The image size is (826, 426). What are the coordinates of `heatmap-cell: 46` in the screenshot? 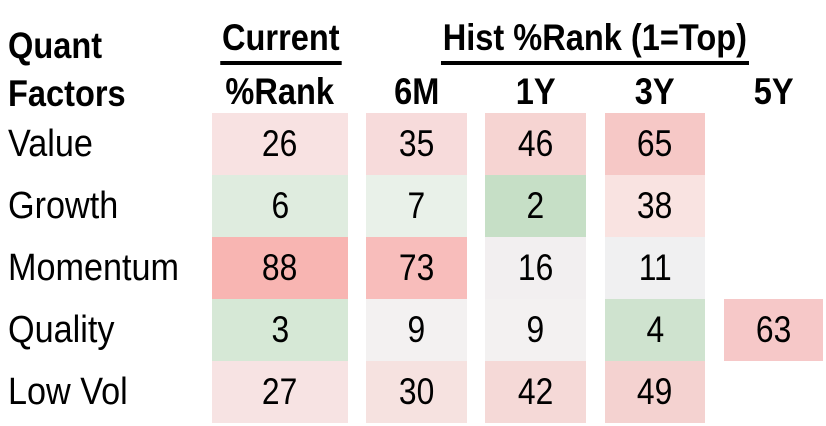 It's located at (535, 144).